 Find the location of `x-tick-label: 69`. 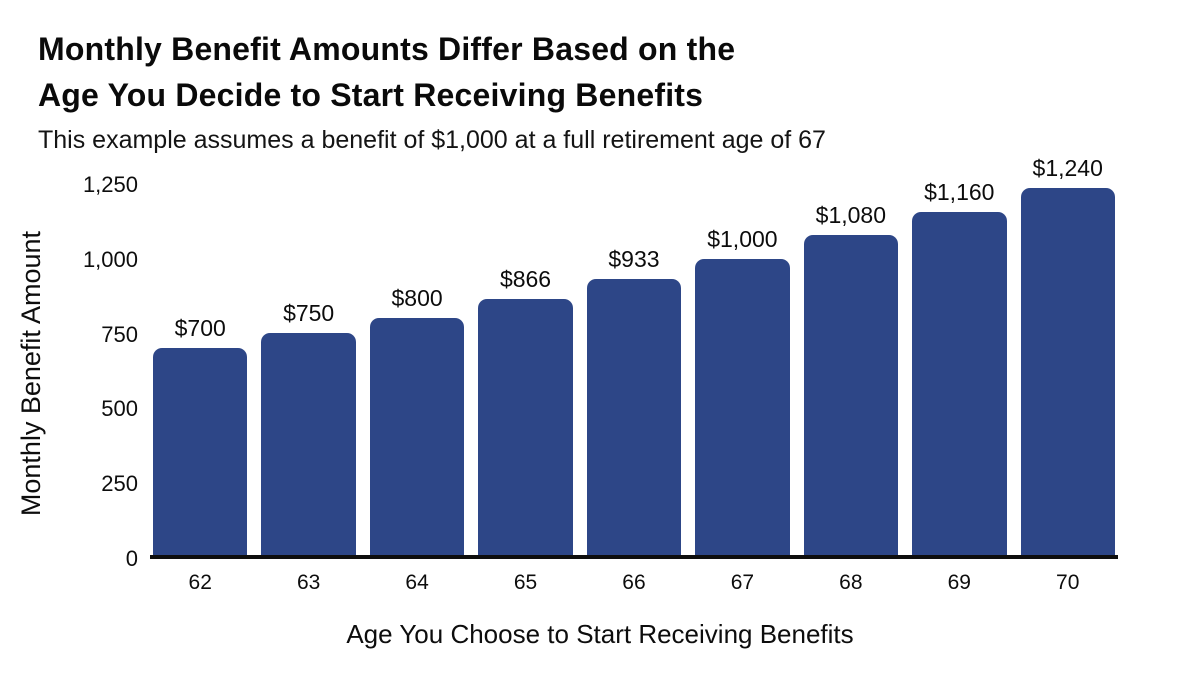

x-tick-label: 69 is located at coordinates (959, 582).